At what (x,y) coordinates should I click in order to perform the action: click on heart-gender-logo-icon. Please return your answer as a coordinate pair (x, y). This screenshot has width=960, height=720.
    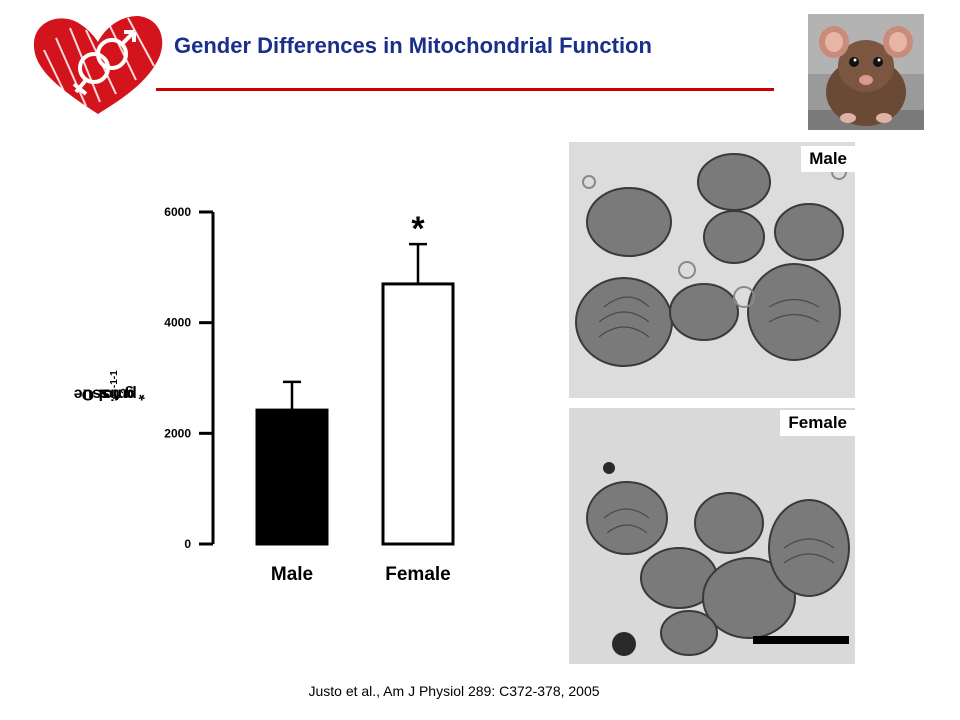
    Looking at the image, I should click on (98, 65).